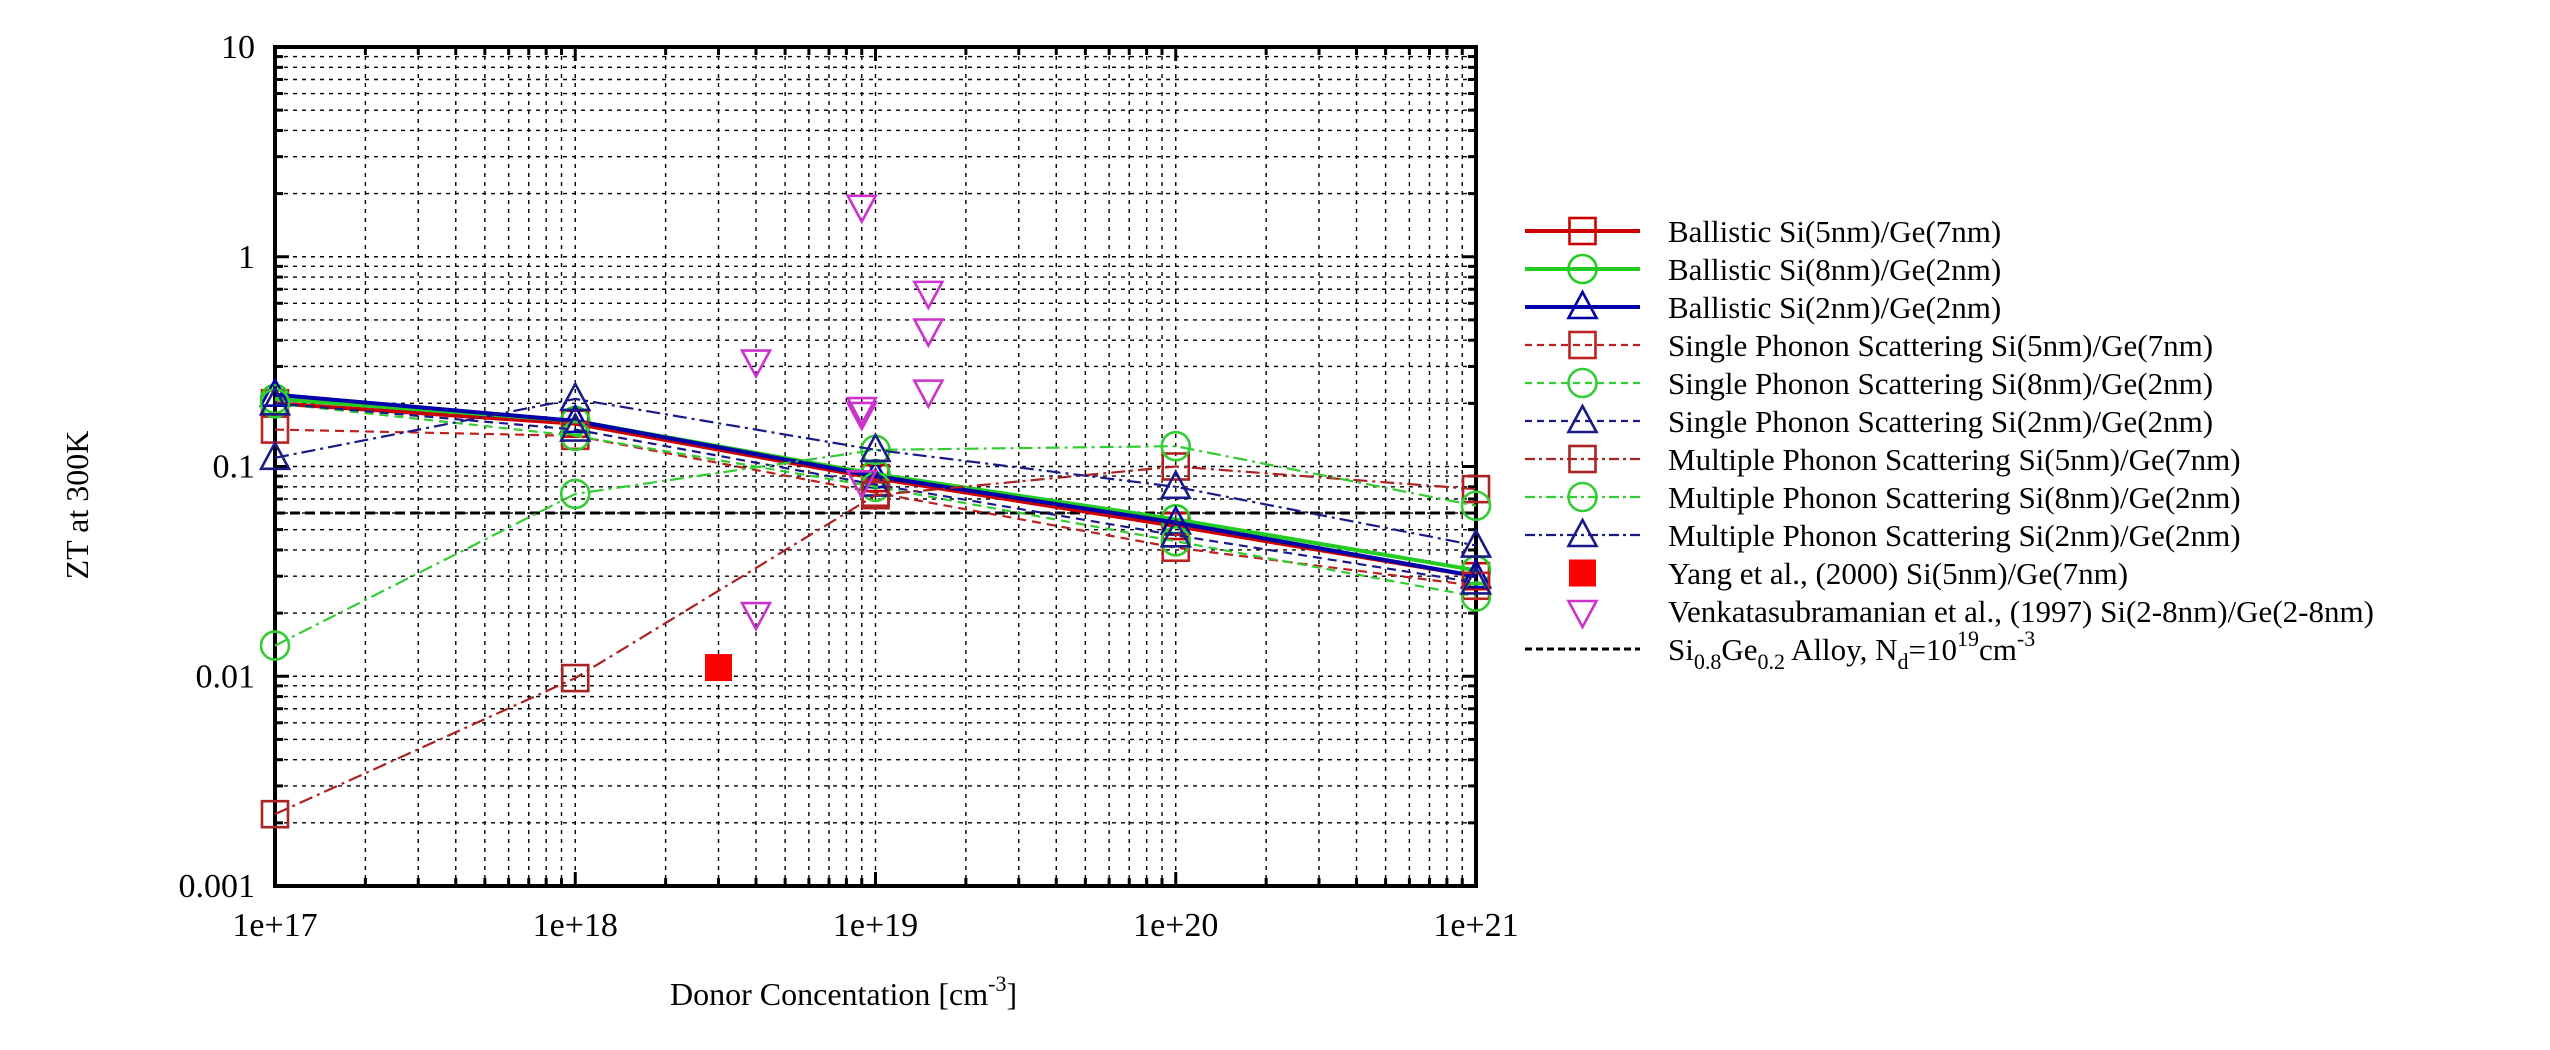 The image size is (2550, 1050). I want to click on x-axis-title-main: Donor Concentation [cm, so click(829, 994).